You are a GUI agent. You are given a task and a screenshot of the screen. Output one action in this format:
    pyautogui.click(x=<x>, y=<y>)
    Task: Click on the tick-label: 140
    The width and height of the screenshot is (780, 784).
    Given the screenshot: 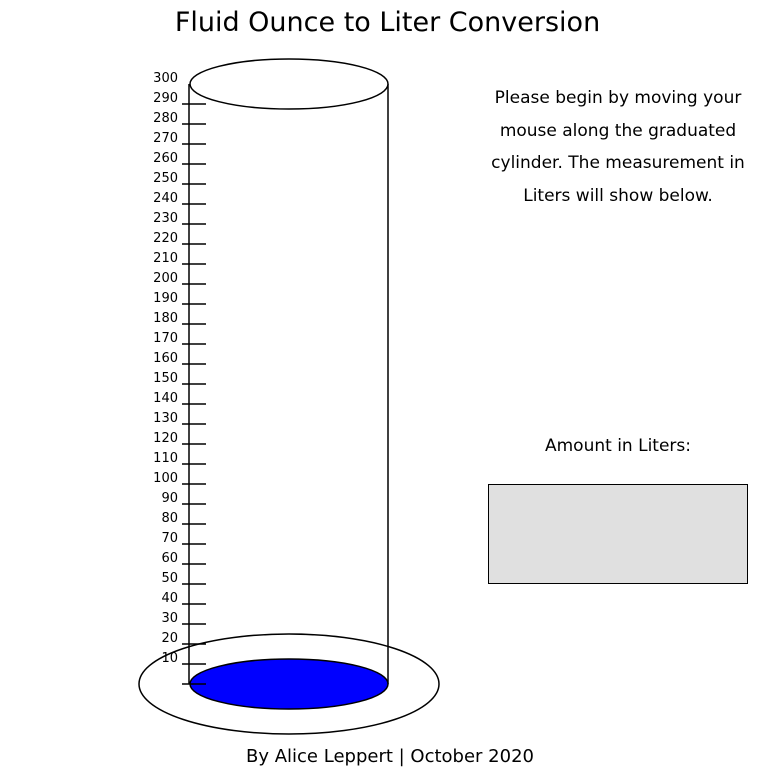 What is the action you would take?
    pyautogui.click(x=165, y=398)
    